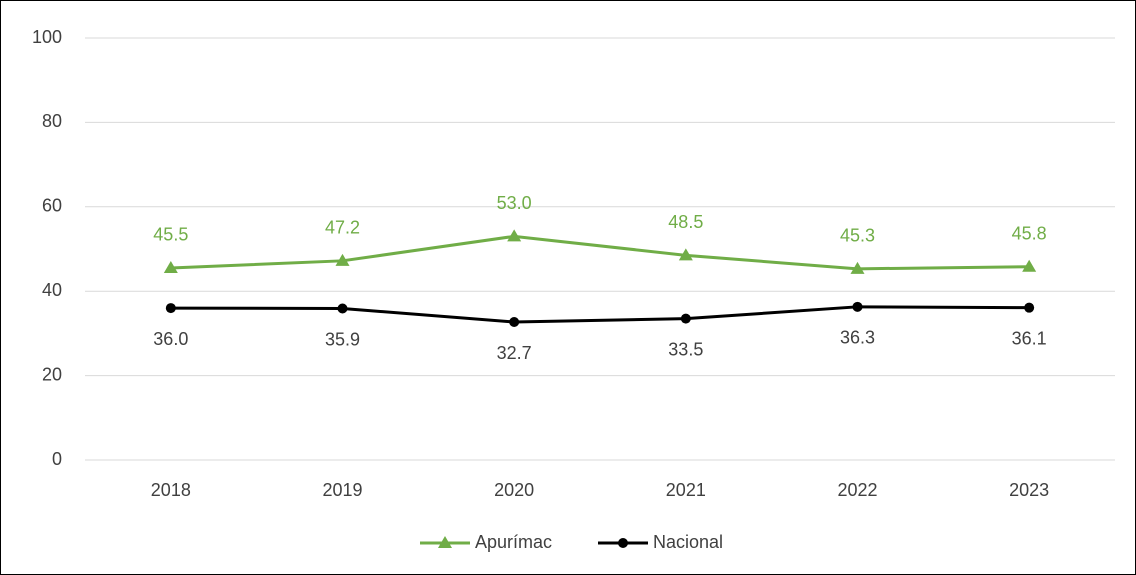 The height and width of the screenshot is (575, 1136). Describe the element at coordinates (171, 490) in the screenshot. I see `x-tick-label: 2018` at that location.